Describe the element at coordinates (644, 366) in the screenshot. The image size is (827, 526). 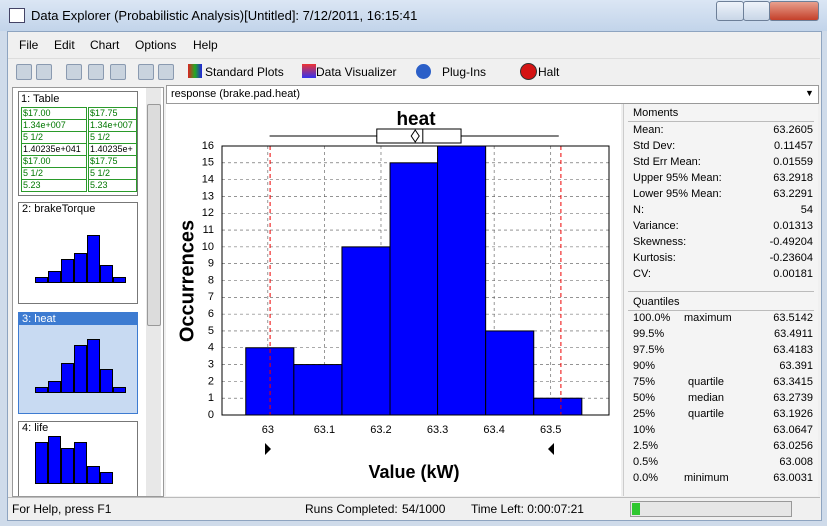
I see `quantile-pct: 90%` at that location.